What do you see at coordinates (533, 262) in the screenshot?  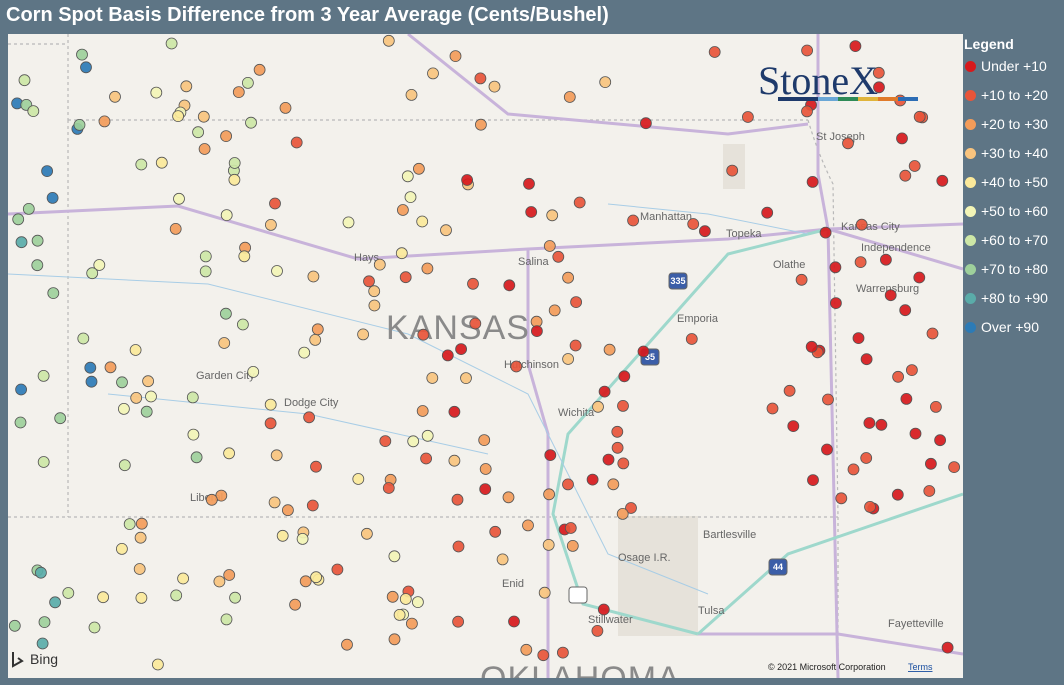 I see `city-label: Salina` at bounding box center [533, 262].